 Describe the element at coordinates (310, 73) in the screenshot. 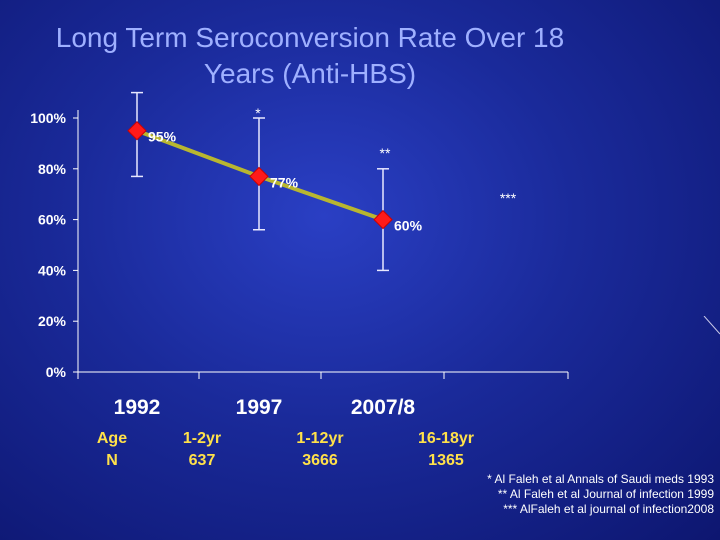

I see `title-line-2: Years (Anti-HBS)` at that location.